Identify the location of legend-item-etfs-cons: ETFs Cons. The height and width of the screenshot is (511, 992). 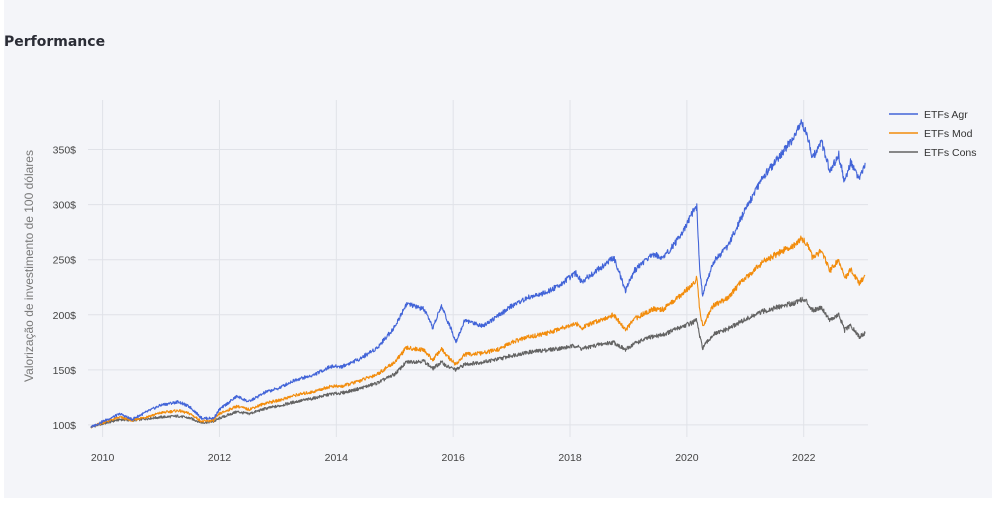
(933, 153).